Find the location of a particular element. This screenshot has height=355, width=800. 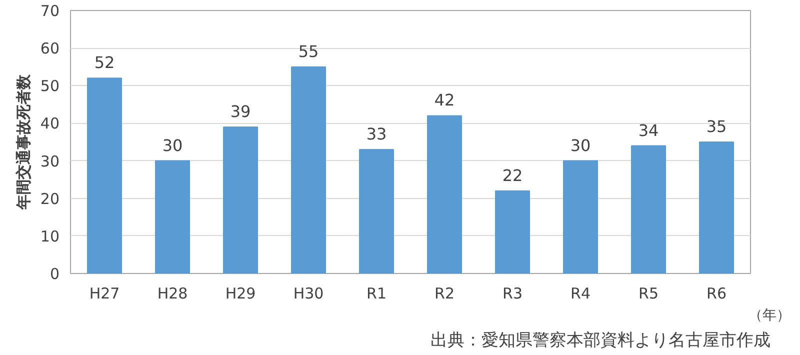

y-axis-title: 年間交通事故死者数 is located at coordinates (23, 142).